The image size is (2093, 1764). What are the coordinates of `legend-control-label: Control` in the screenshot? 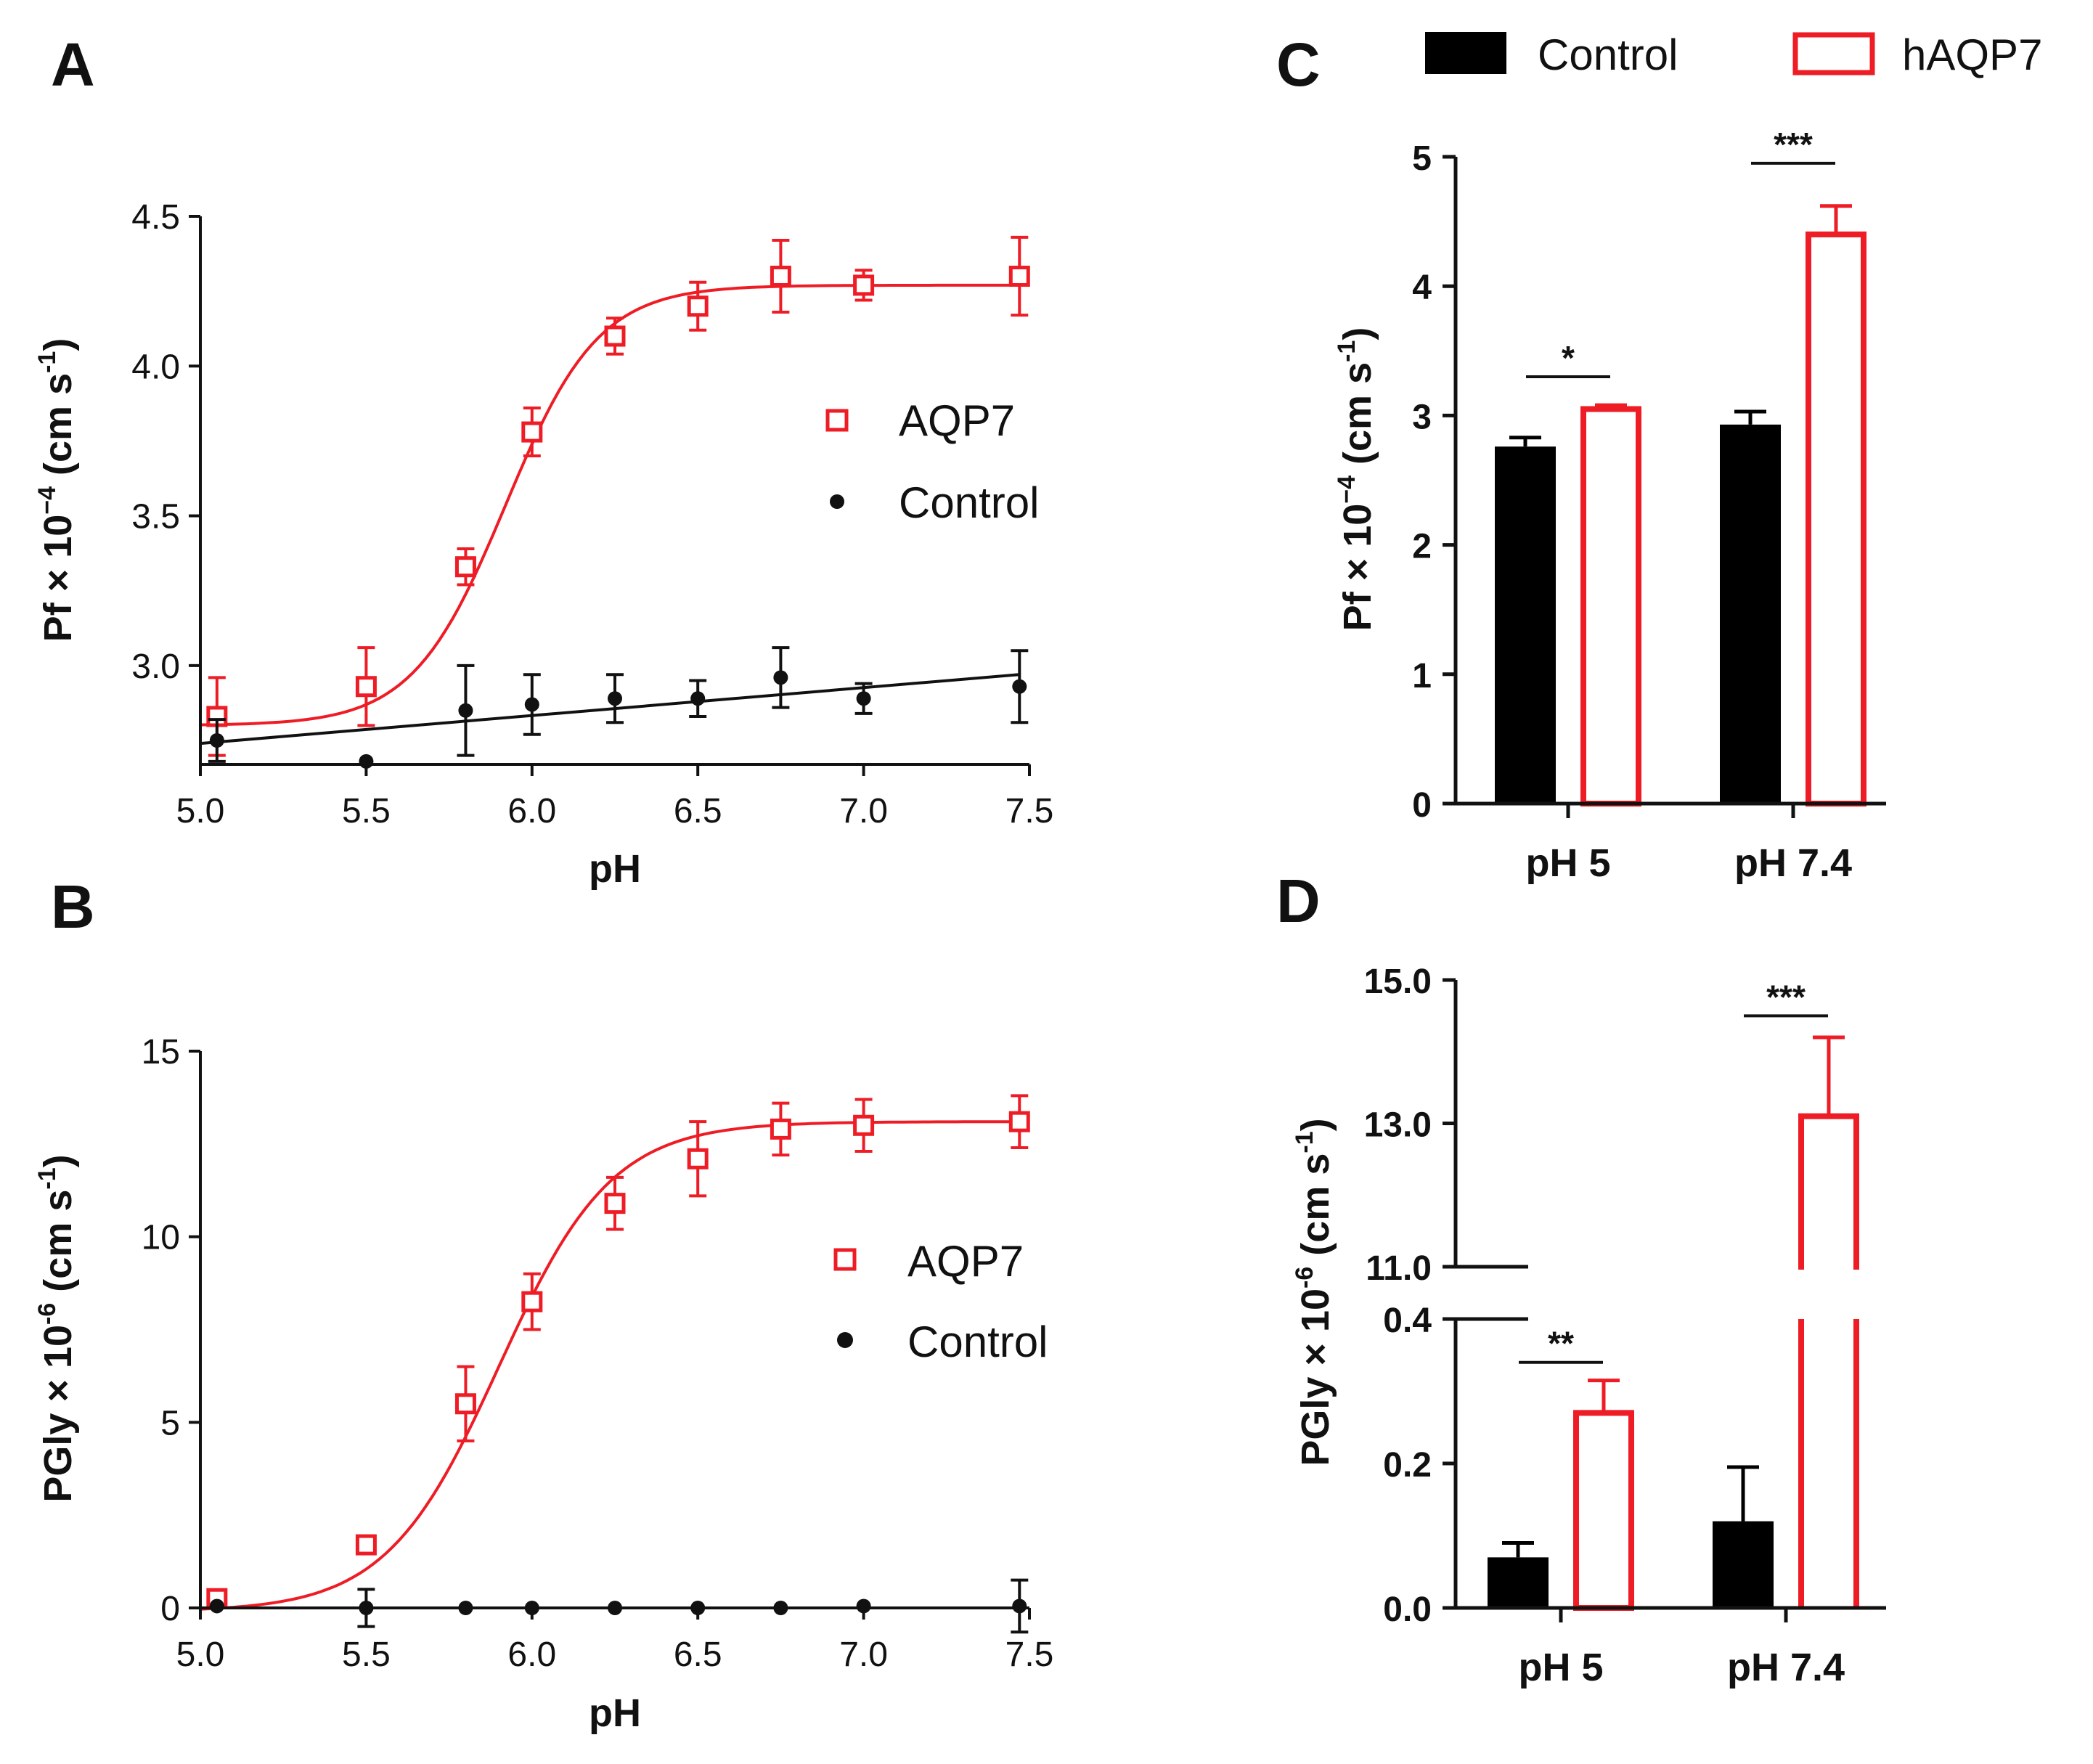 It's located at (1608, 55).